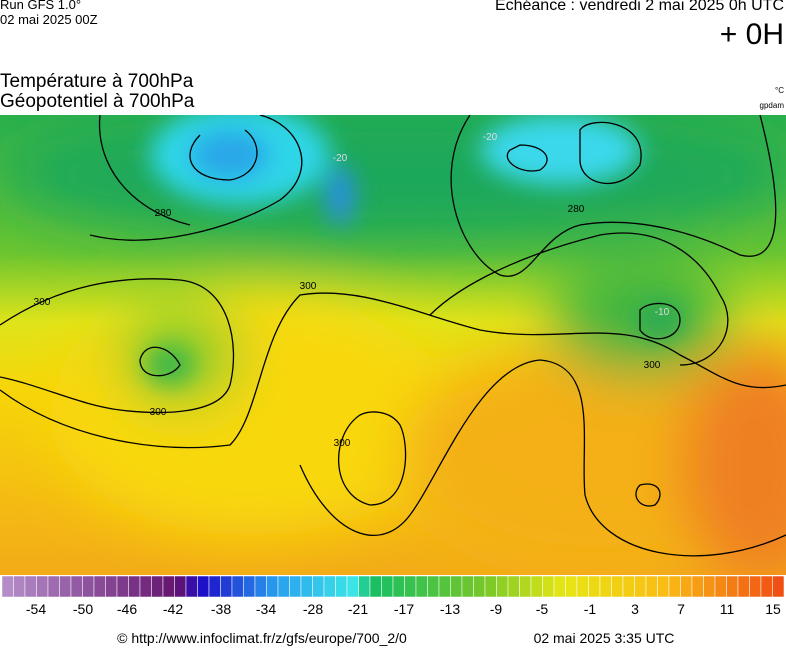 The height and width of the screenshot is (648, 786). I want to click on colorbar-label: -34, so click(266, 609).